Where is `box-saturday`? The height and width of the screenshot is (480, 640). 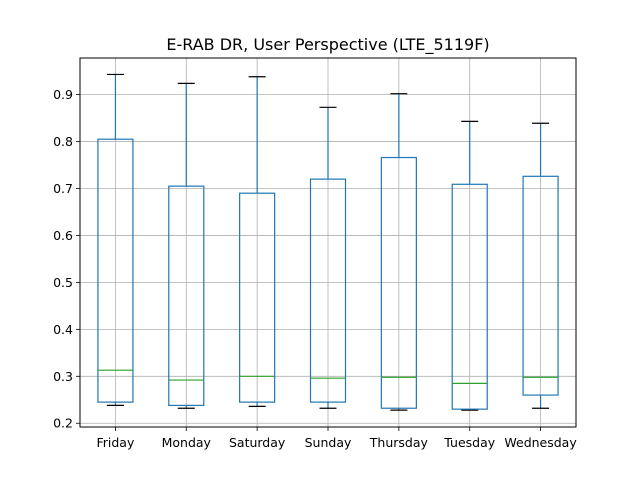
box-saturday is located at coordinates (257, 241).